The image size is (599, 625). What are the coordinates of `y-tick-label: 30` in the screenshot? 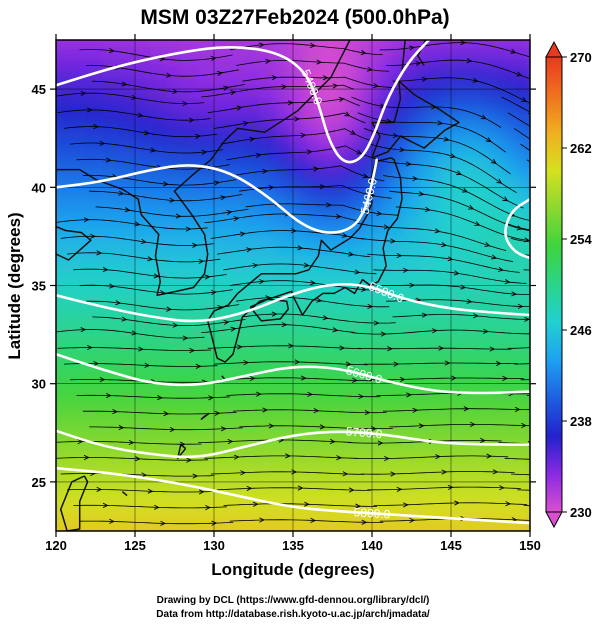 It's located at (39, 384).